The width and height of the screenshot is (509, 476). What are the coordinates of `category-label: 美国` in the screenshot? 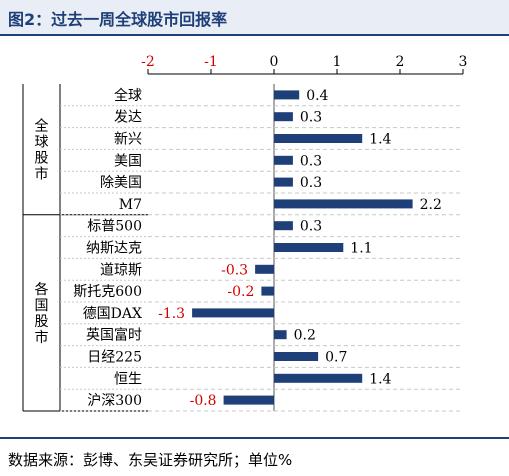 It's located at (128, 161).